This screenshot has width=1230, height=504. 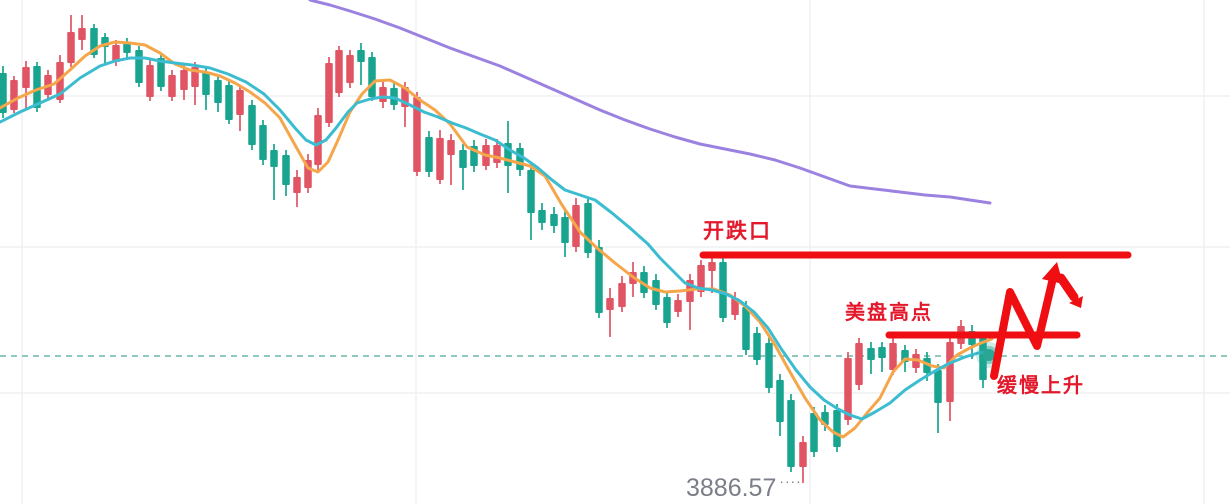 I want to click on hook-arrowhead, so click(x=1076, y=302).